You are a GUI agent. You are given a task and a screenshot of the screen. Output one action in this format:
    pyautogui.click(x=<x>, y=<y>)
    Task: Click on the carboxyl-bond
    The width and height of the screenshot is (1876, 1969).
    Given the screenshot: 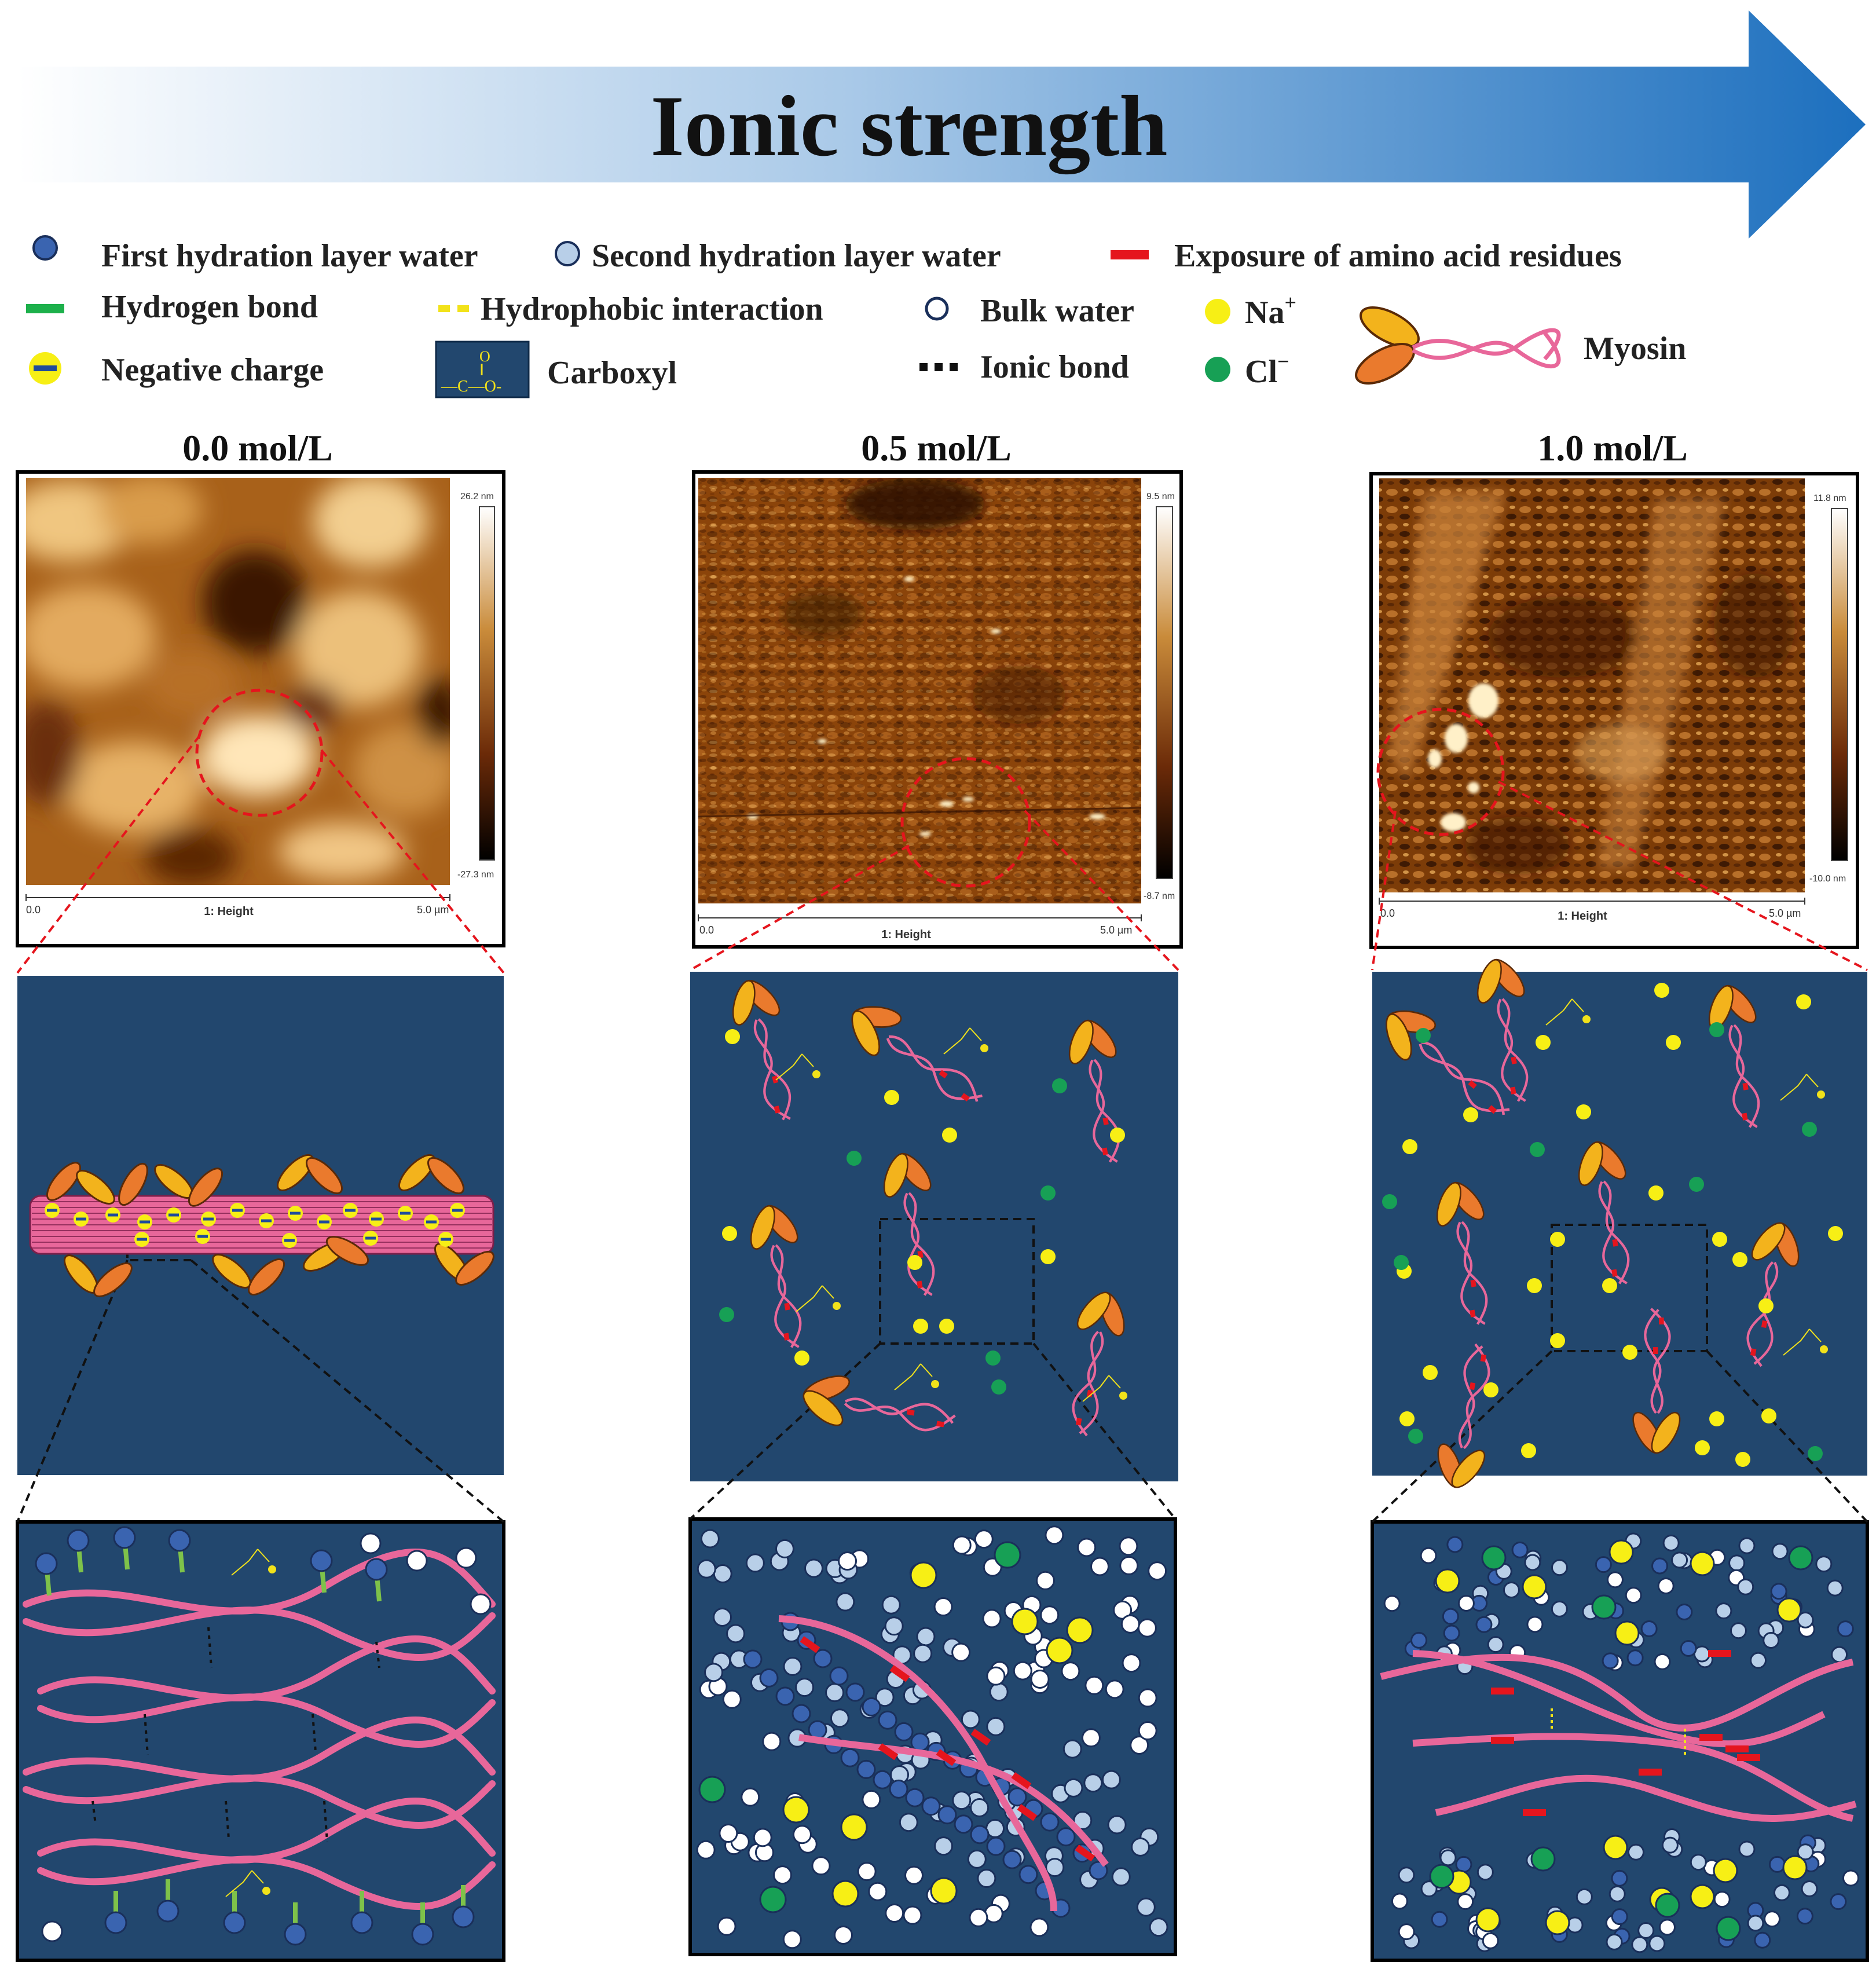 What is the action you would take?
    pyautogui.click(x=235, y=1889)
    